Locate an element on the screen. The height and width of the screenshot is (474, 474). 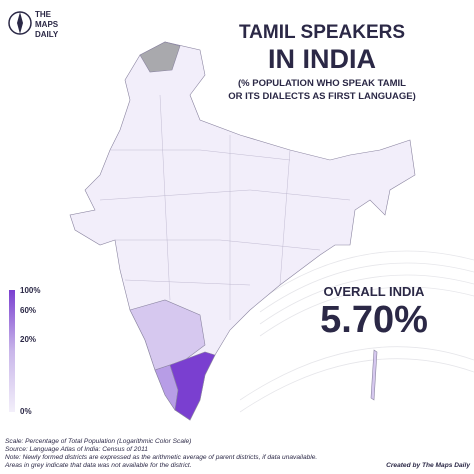
logo: THE MAPS DAILY is located at coordinates (33, 24).